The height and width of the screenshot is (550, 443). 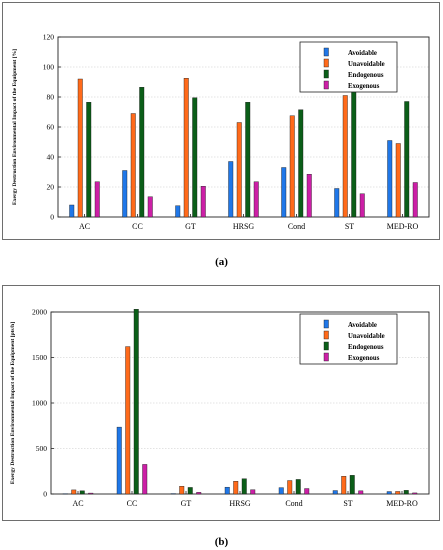 I want to click on y-tick-label: 20, so click(x=51, y=187).